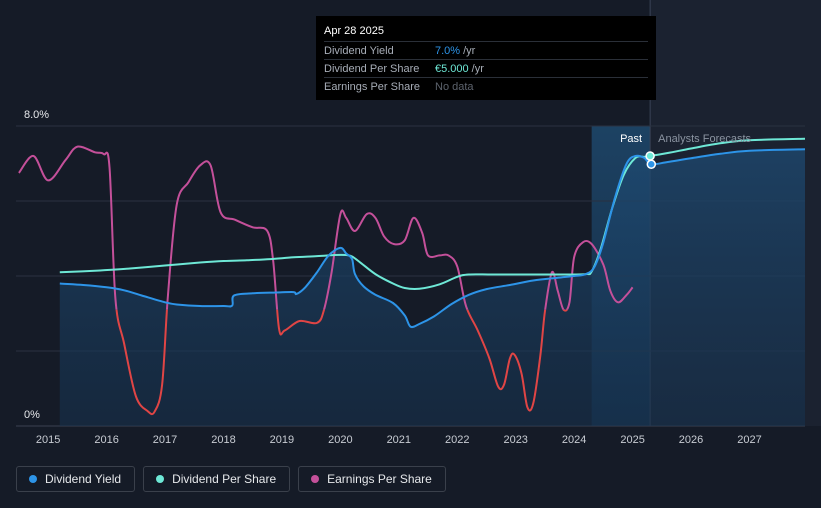  I want to click on tooltip-name: Dividend Yield, so click(359, 50).